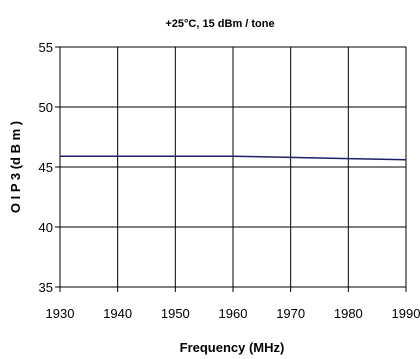  What do you see at coordinates (46, 167) in the screenshot?
I see `y-tick-label: 45` at bounding box center [46, 167].